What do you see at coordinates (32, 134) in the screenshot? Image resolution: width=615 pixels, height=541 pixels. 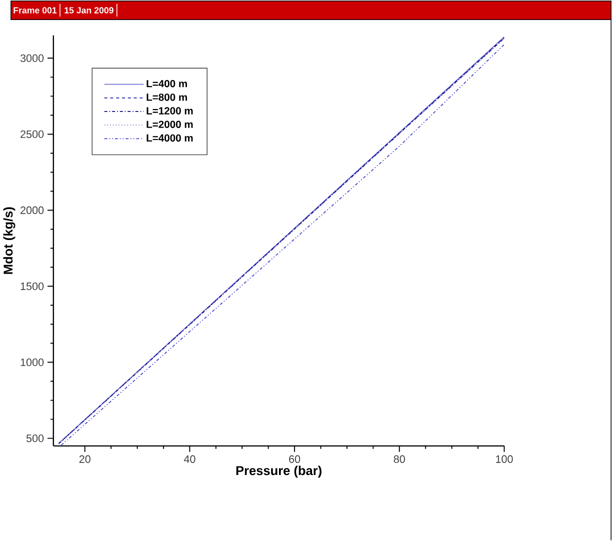 I see `y-tick-label: 2500` at bounding box center [32, 134].